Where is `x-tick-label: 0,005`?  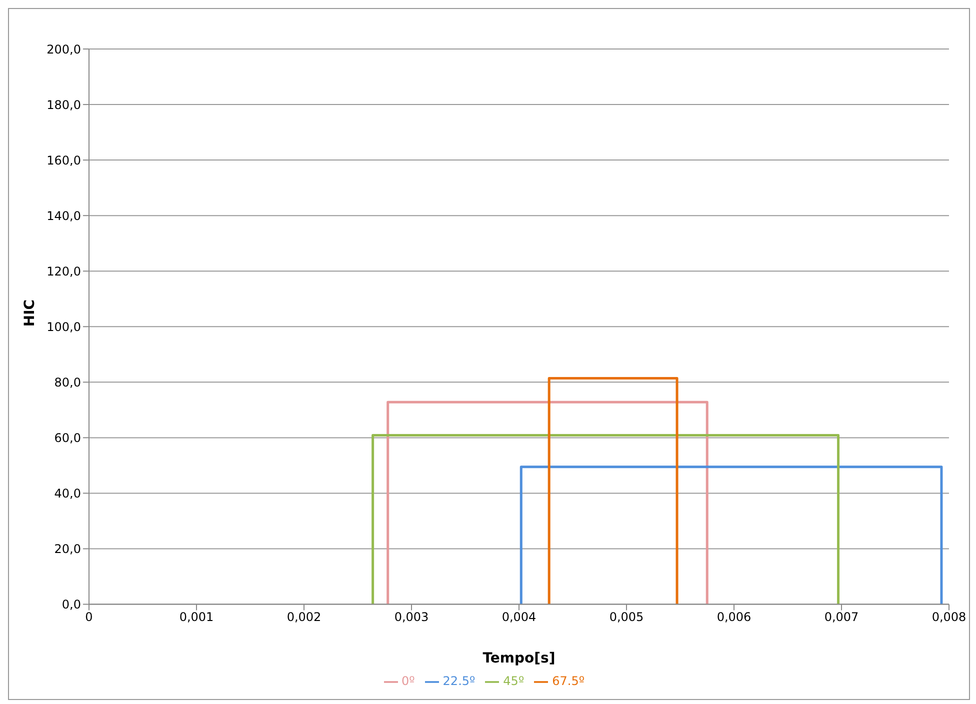 x-tick-label: 0,005 is located at coordinates (626, 617).